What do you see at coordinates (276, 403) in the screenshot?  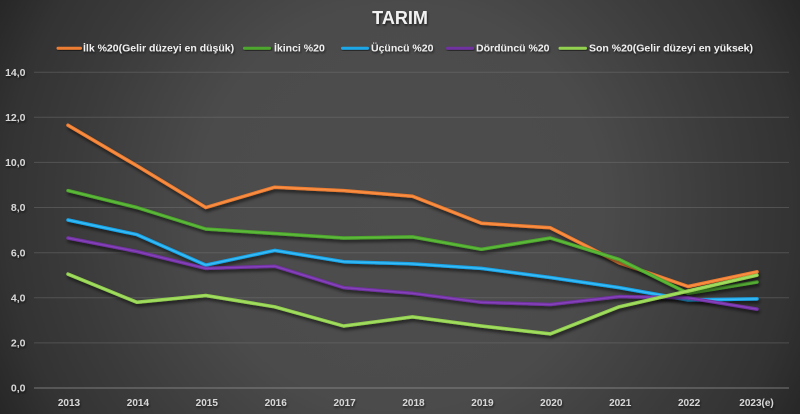 I see `svg-text: 2016` at bounding box center [276, 403].